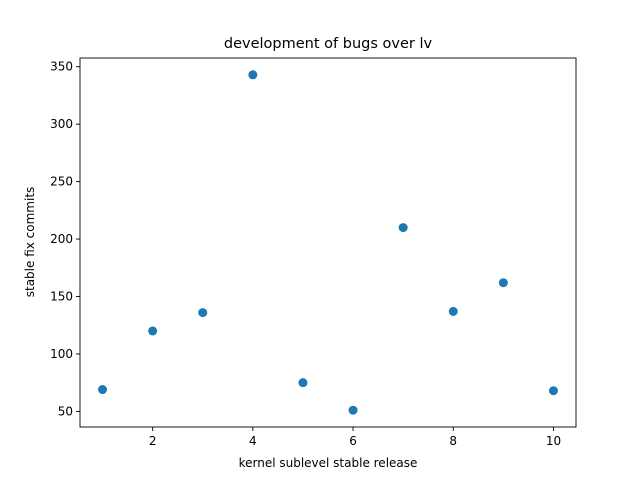 This screenshot has height=480, width=640. Describe the element at coordinates (61, 354) in the screenshot. I see `y-tick-label: 100` at that location.